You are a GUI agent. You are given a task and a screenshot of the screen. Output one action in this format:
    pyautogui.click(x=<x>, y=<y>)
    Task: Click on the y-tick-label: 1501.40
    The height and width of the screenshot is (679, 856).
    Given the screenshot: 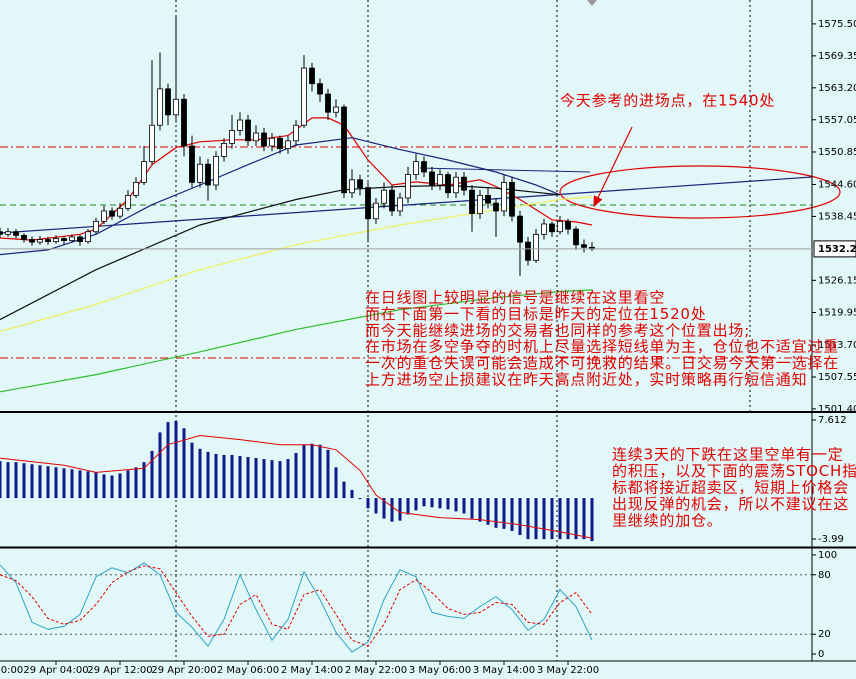 What is the action you would take?
    pyautogui.click(x=837, y=409)
    